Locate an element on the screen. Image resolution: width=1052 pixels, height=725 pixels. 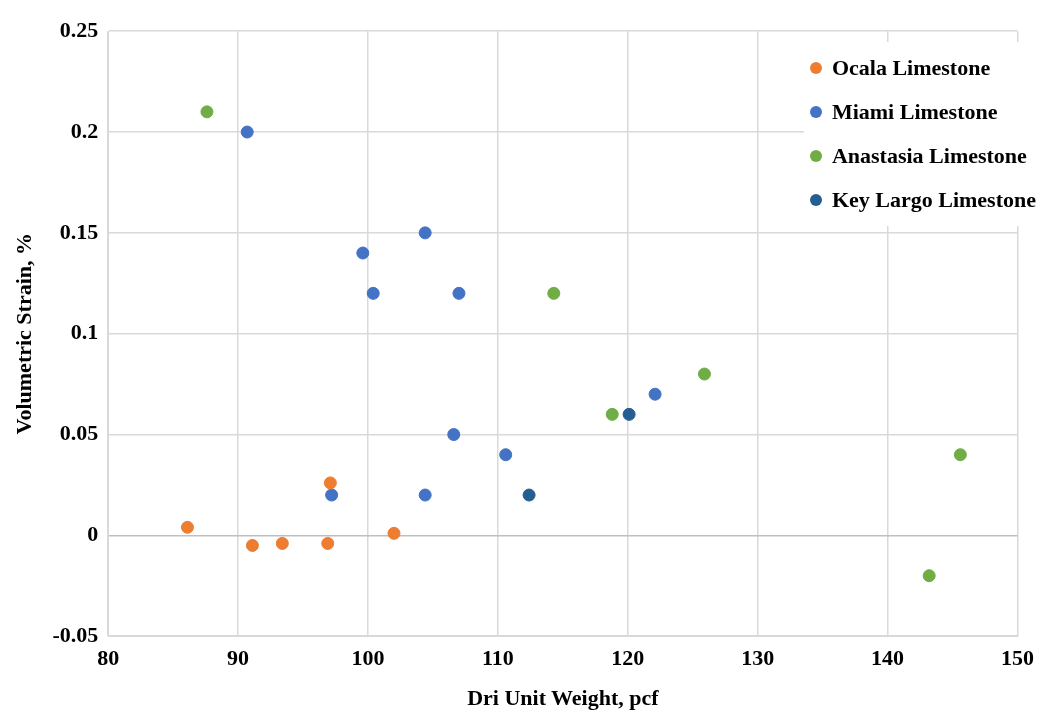
y-tick-label: 0.15 is located at coordinates (79, 231).